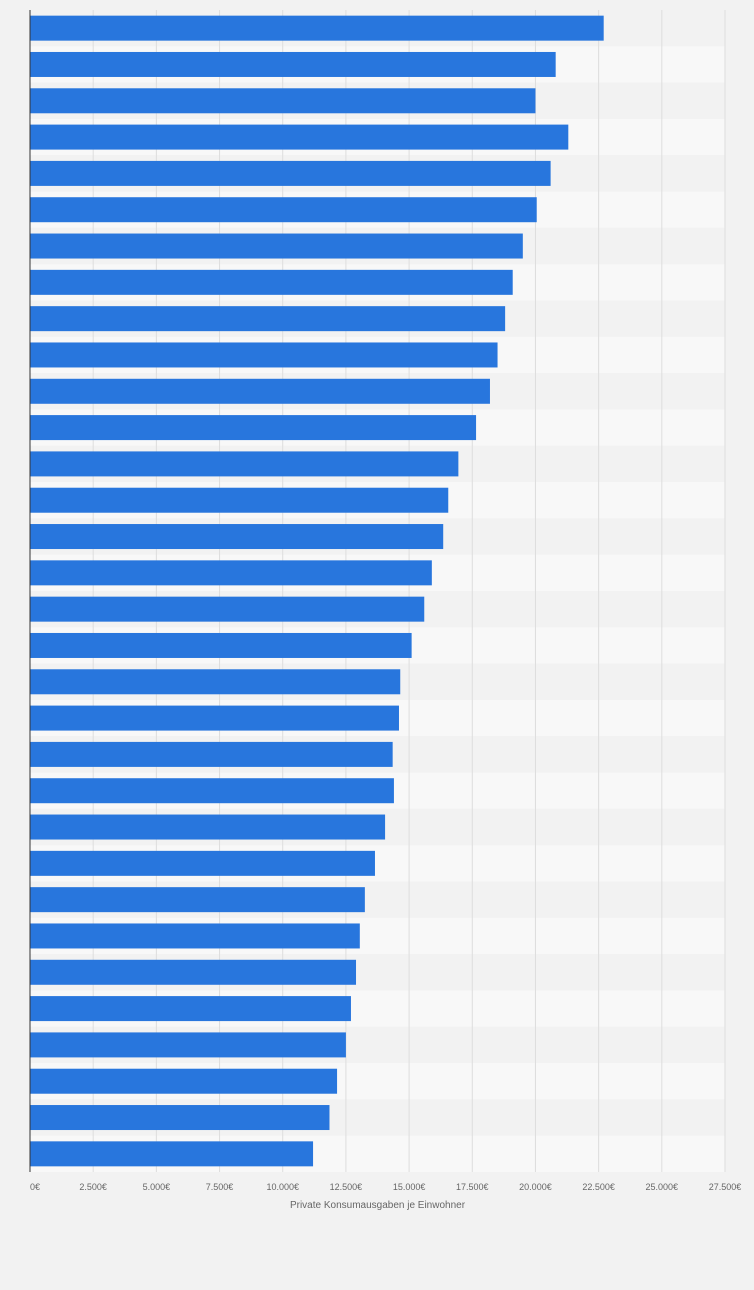  Describe the element at coordinates (725, 1187) in the screenshot. I see `x-tick-label: 27.500€` at that location.